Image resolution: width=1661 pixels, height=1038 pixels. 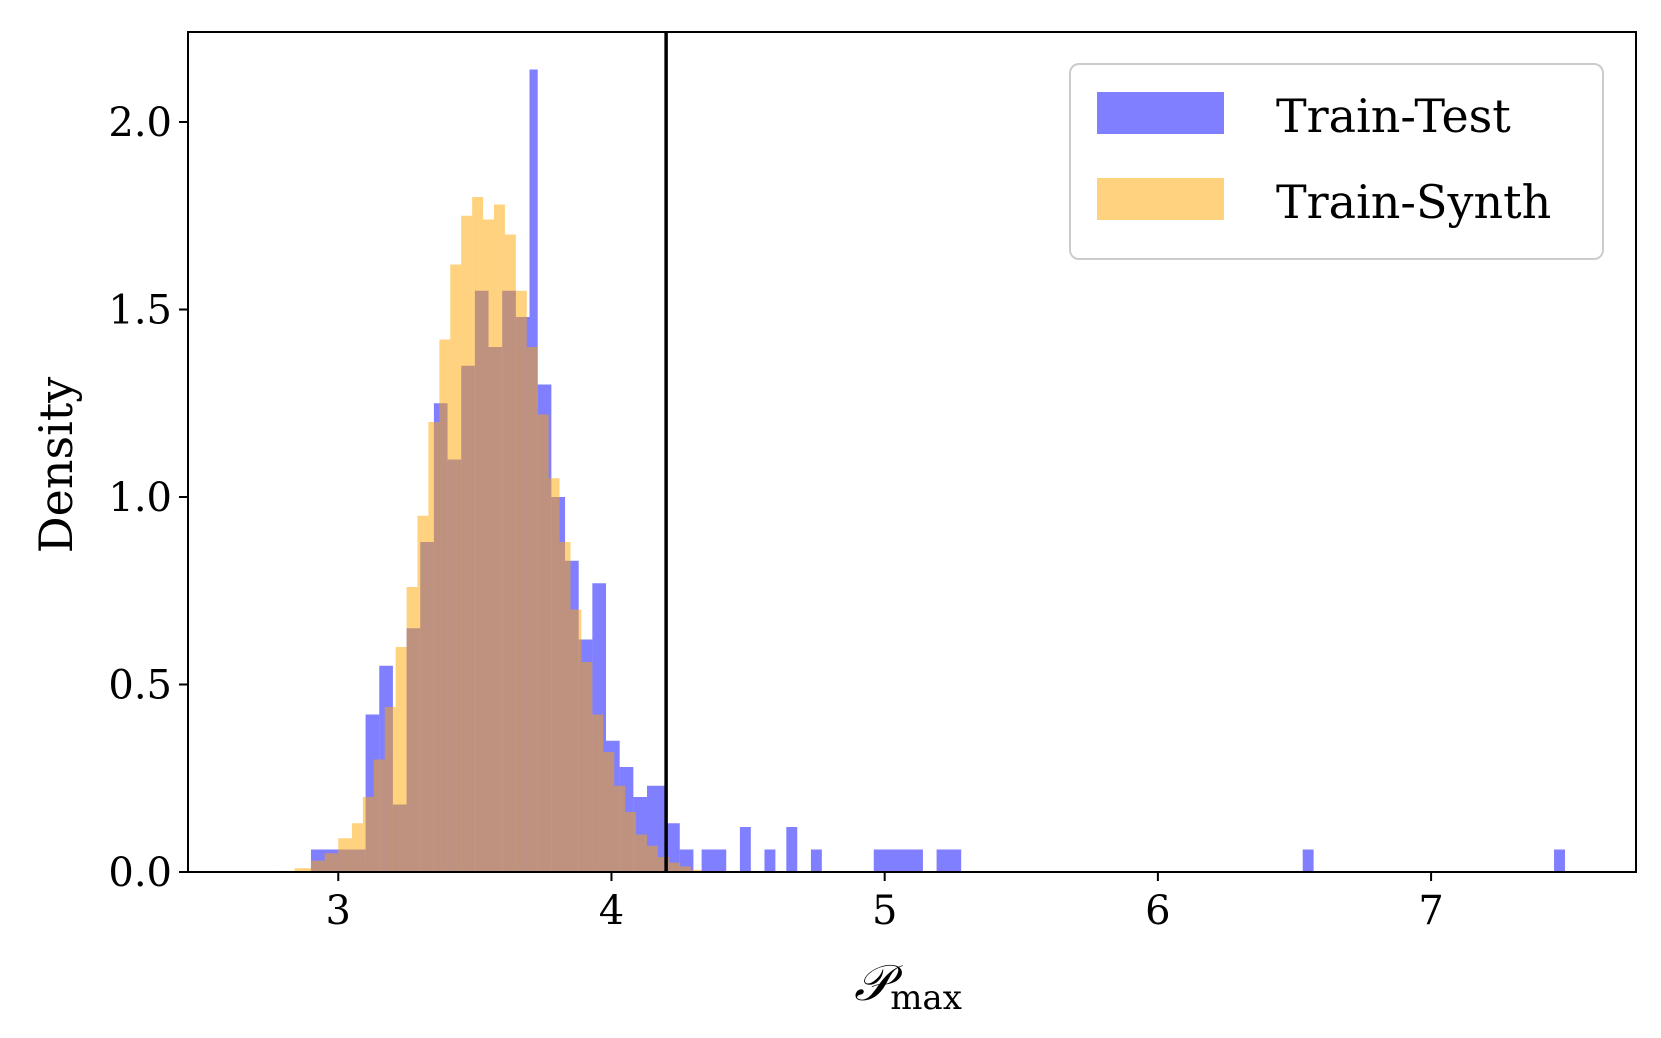 I want to click on y-tick-label: 1.0, so click(x=140, y=498).